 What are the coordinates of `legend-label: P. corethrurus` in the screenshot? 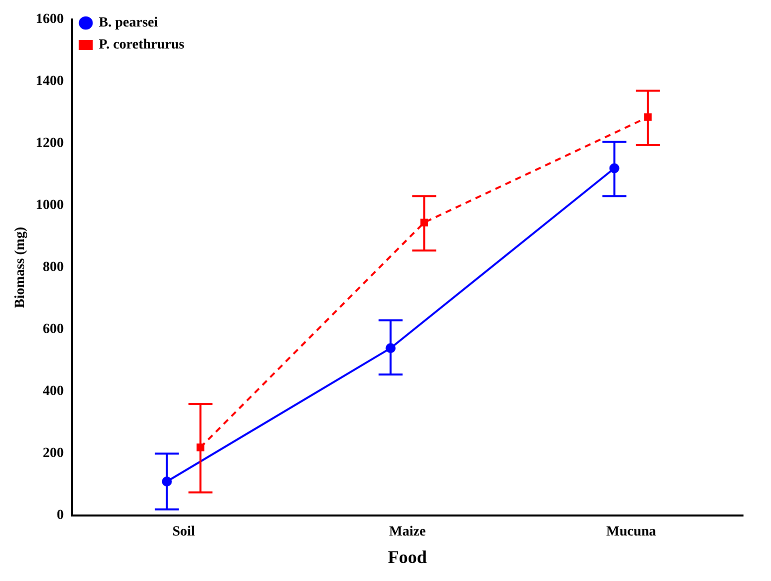 It's located at (141, 45).